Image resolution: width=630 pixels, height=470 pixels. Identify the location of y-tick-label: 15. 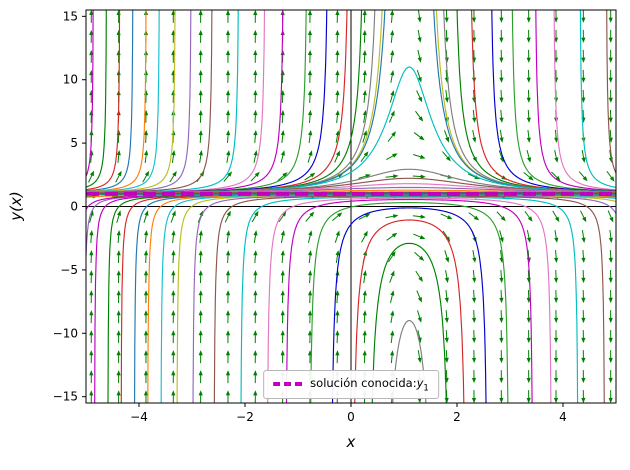
(70, 16).